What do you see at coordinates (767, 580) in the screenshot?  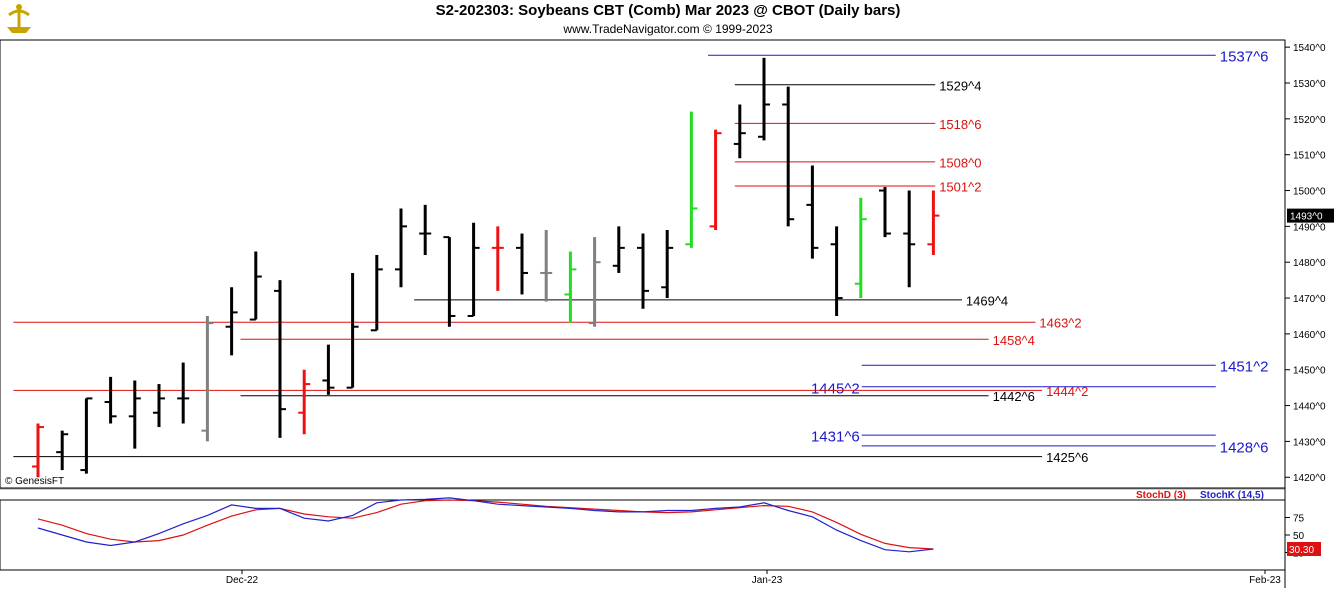 I see `x-tick-label: Jan-23` at bounding box center [767, 580].